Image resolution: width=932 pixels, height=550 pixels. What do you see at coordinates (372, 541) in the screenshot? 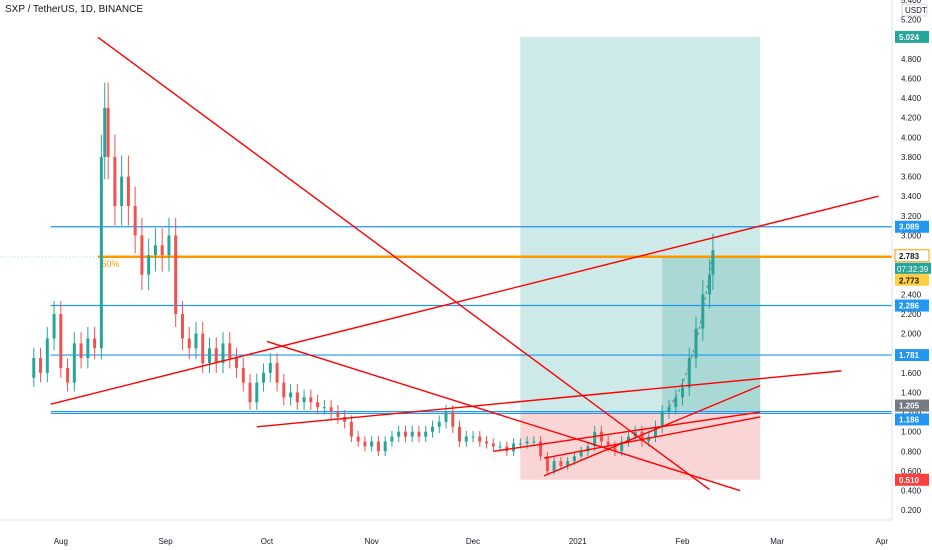
I see `x-tick-label: Nov` at bounding box center [372, 541].